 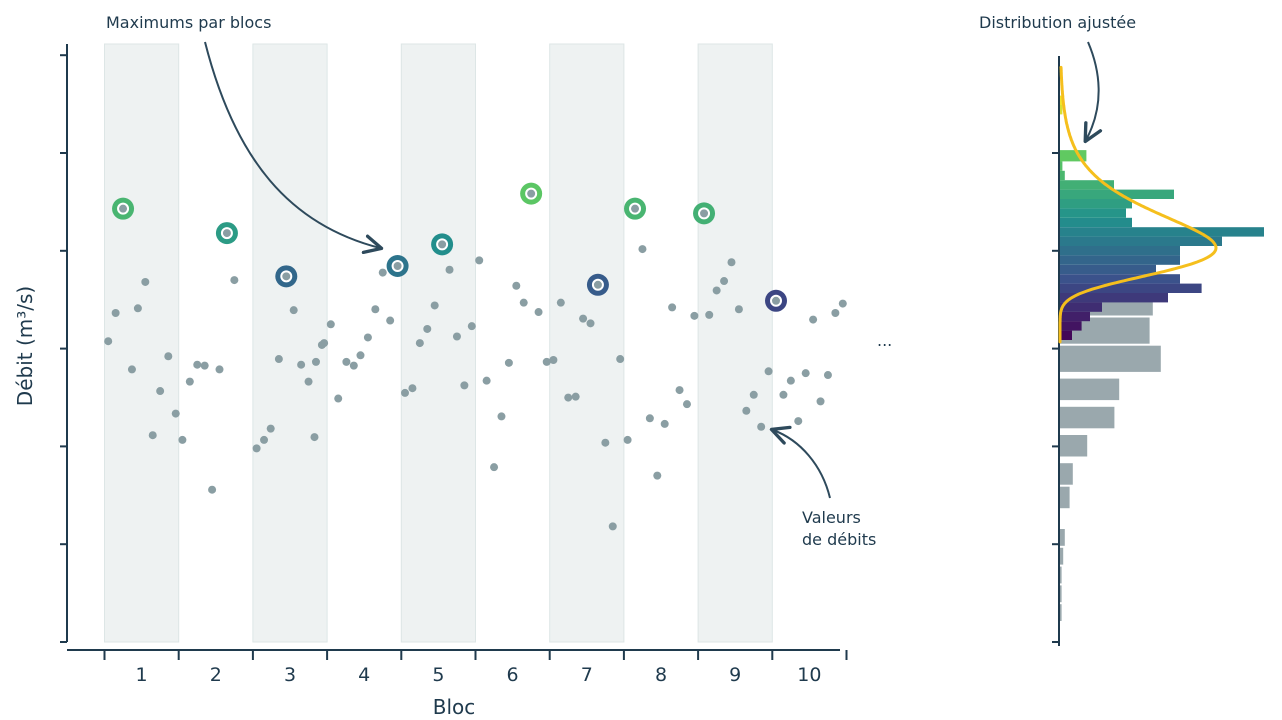 What do you see at coordinates (25, 346) in the screenshot?
I see `y-axis-title: Débit (m³/s)` at bounding box center [25, 346].